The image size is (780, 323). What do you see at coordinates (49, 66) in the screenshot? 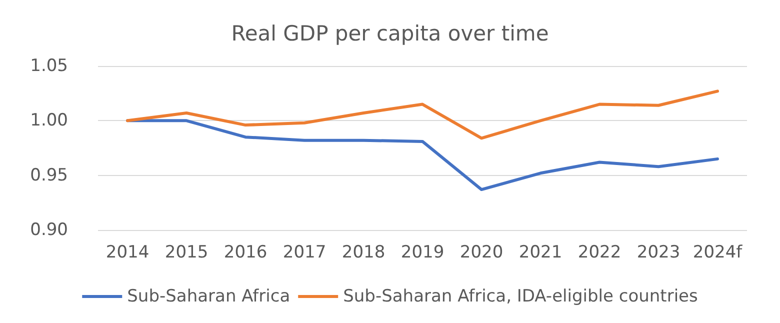
I see `y-tick-label: 1.05` at bounding box center [49, 66].